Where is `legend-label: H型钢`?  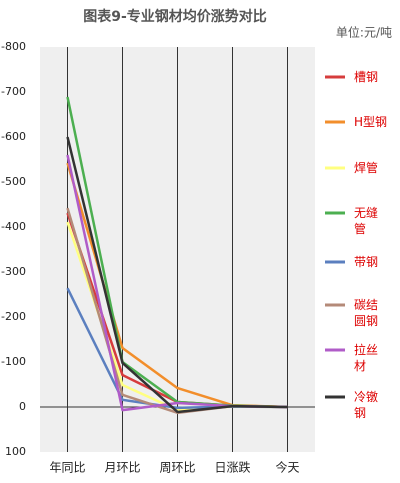 legend-label: H型钢 is located at coordinates (371, 122).